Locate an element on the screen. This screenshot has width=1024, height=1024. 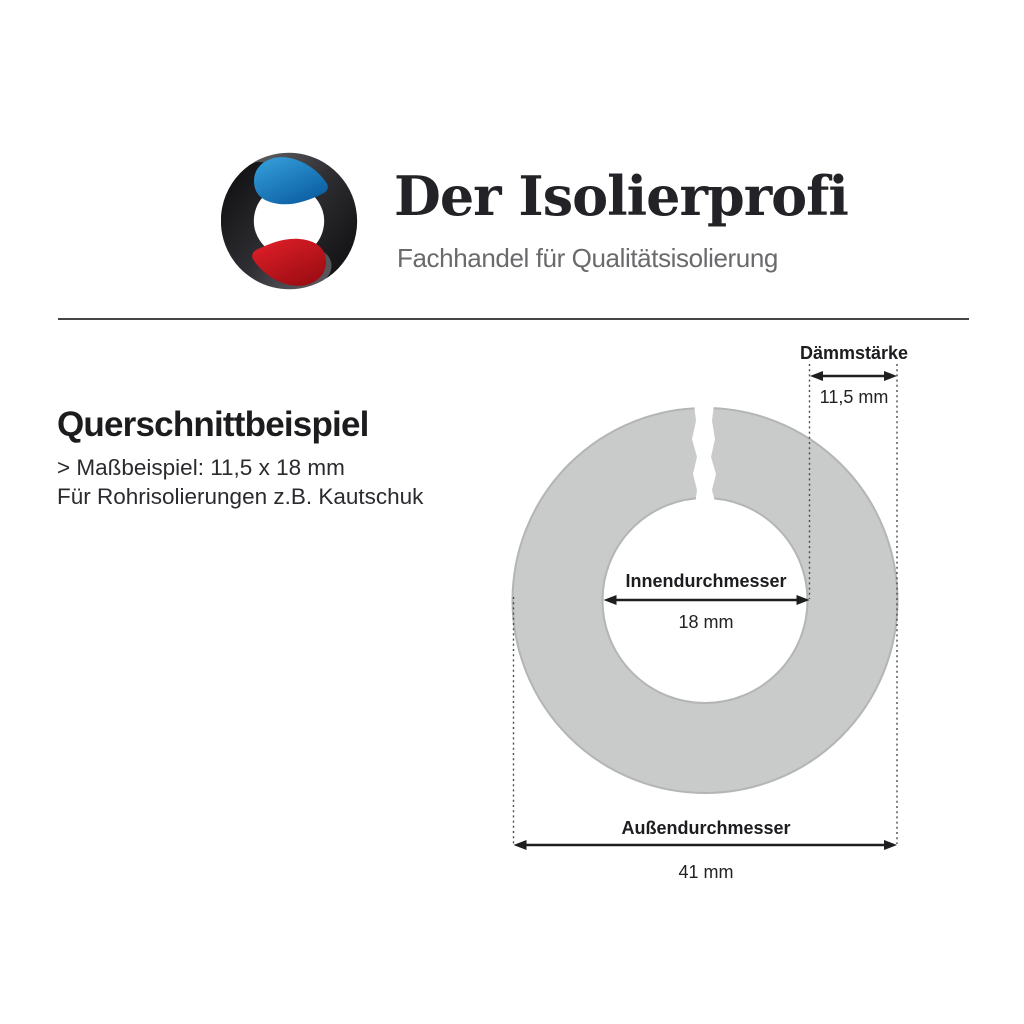
section-description: Für Rohrisolierungen z.B. Kautschuk is located at coordinates (240, 496).